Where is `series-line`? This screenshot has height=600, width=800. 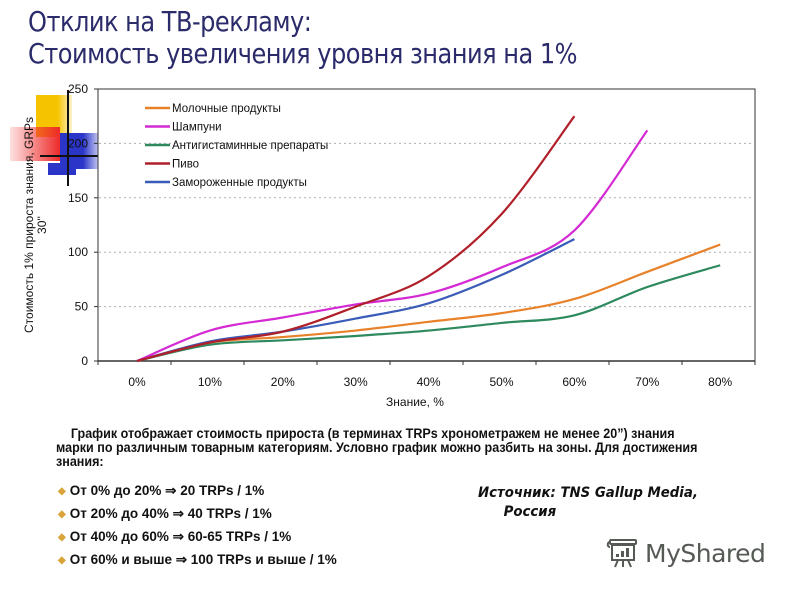
series-line is located at coordinates (428, 313).